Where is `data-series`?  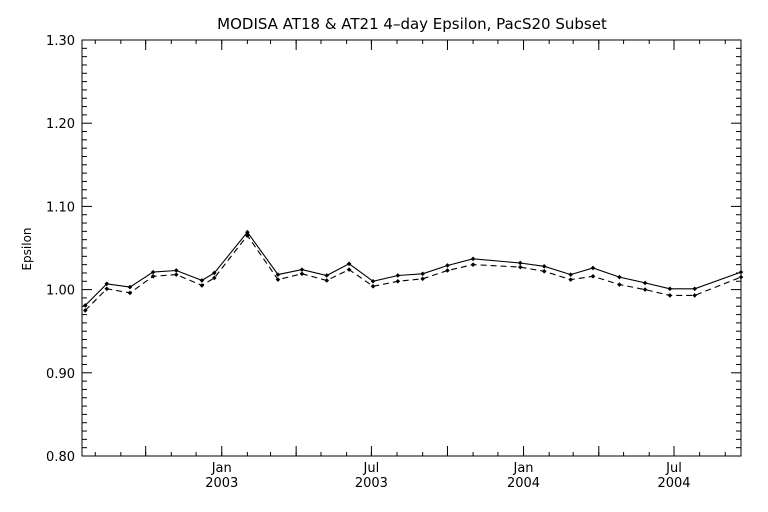 data-series is located at coordinates (413, 271).